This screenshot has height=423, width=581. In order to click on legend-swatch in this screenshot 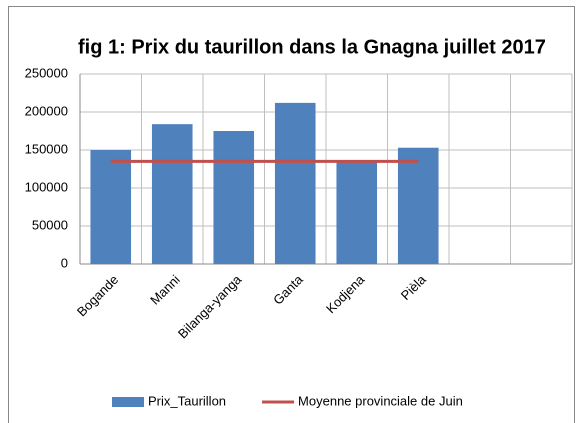, I will do `click(128, 402)`.